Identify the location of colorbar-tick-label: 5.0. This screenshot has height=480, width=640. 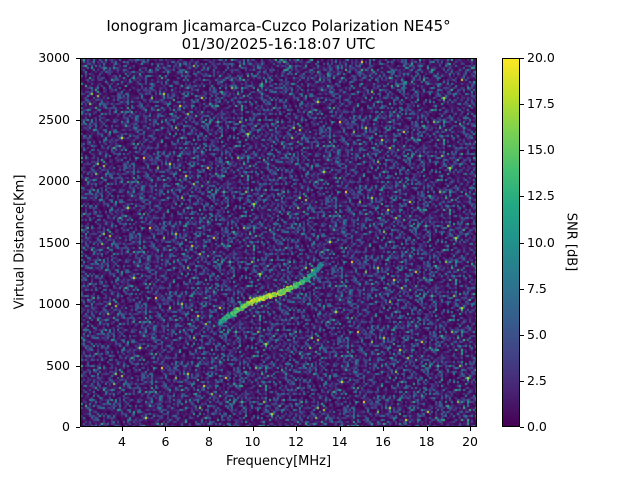
(537, 334).